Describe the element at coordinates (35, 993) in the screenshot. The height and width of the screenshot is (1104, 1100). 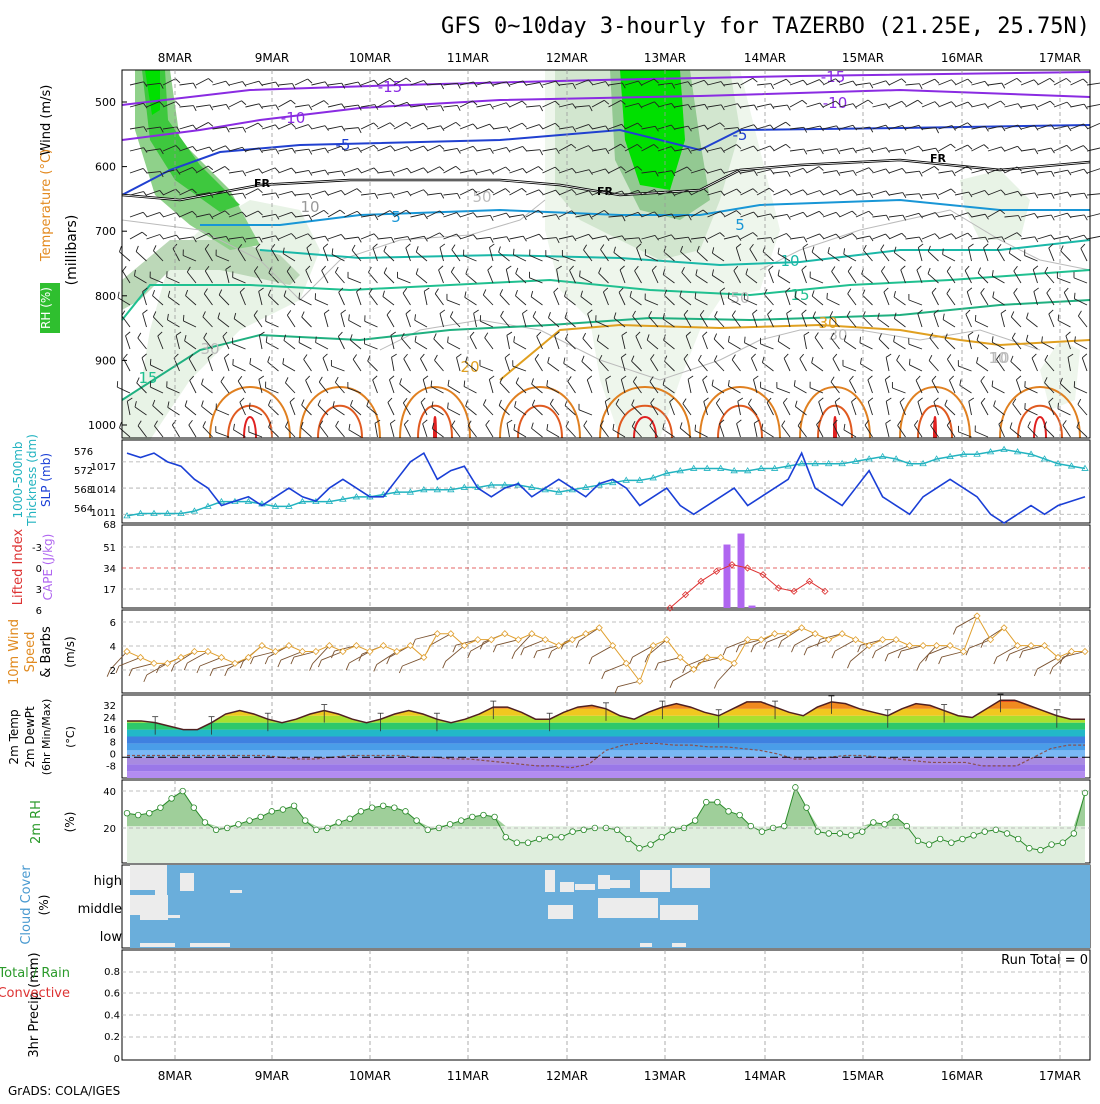
I see `ylabel-precip-conv: Convective` at that location.